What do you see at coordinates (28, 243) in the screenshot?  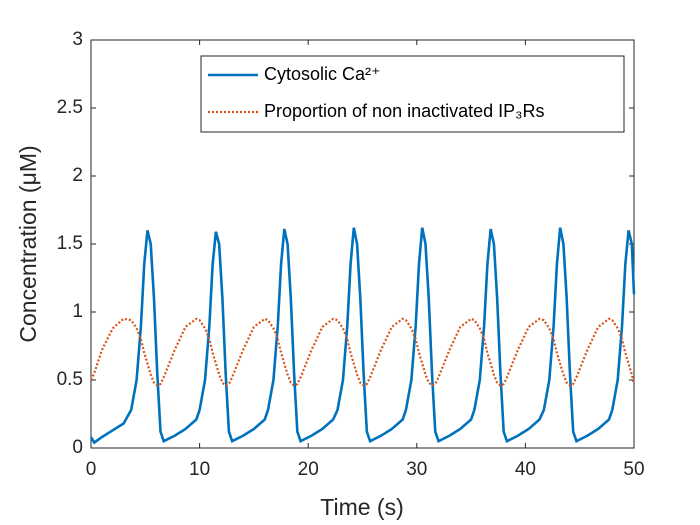 I see `y-axis-label: Concentration (μM)` at bounding box center [28, 243].